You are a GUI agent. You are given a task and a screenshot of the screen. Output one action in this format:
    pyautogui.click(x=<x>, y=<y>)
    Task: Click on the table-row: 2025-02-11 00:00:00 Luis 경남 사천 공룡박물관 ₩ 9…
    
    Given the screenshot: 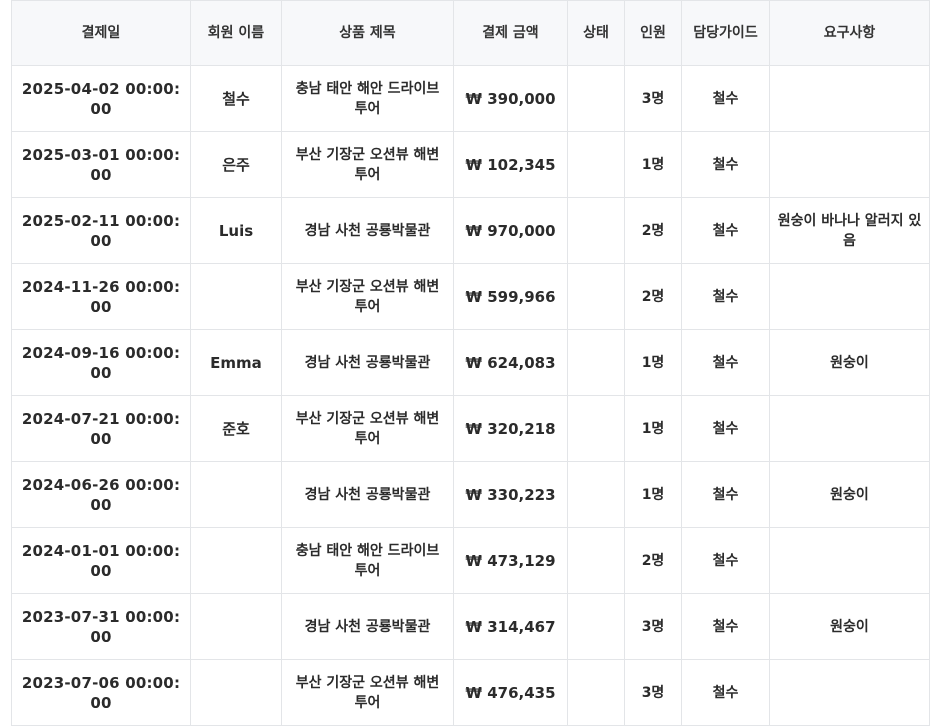 What is the action you would take?
    pyautogui.click(x=470, y=230)
    